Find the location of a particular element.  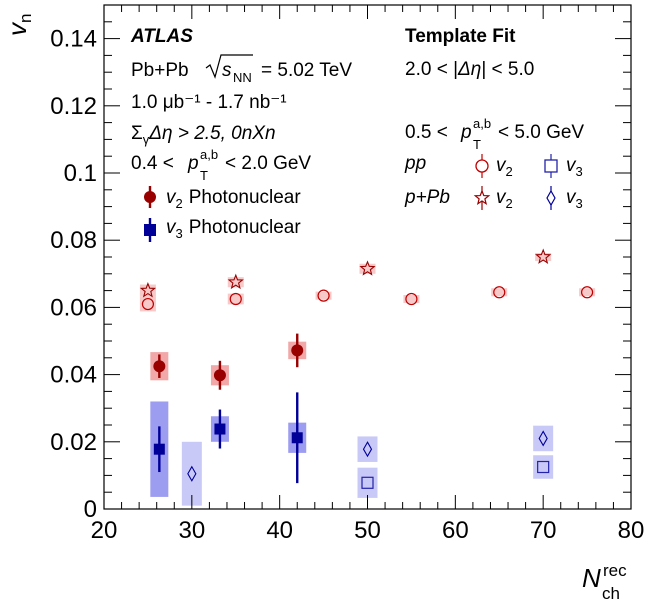

y-tick-label: 0.1 is located at coordinates (80, 173).